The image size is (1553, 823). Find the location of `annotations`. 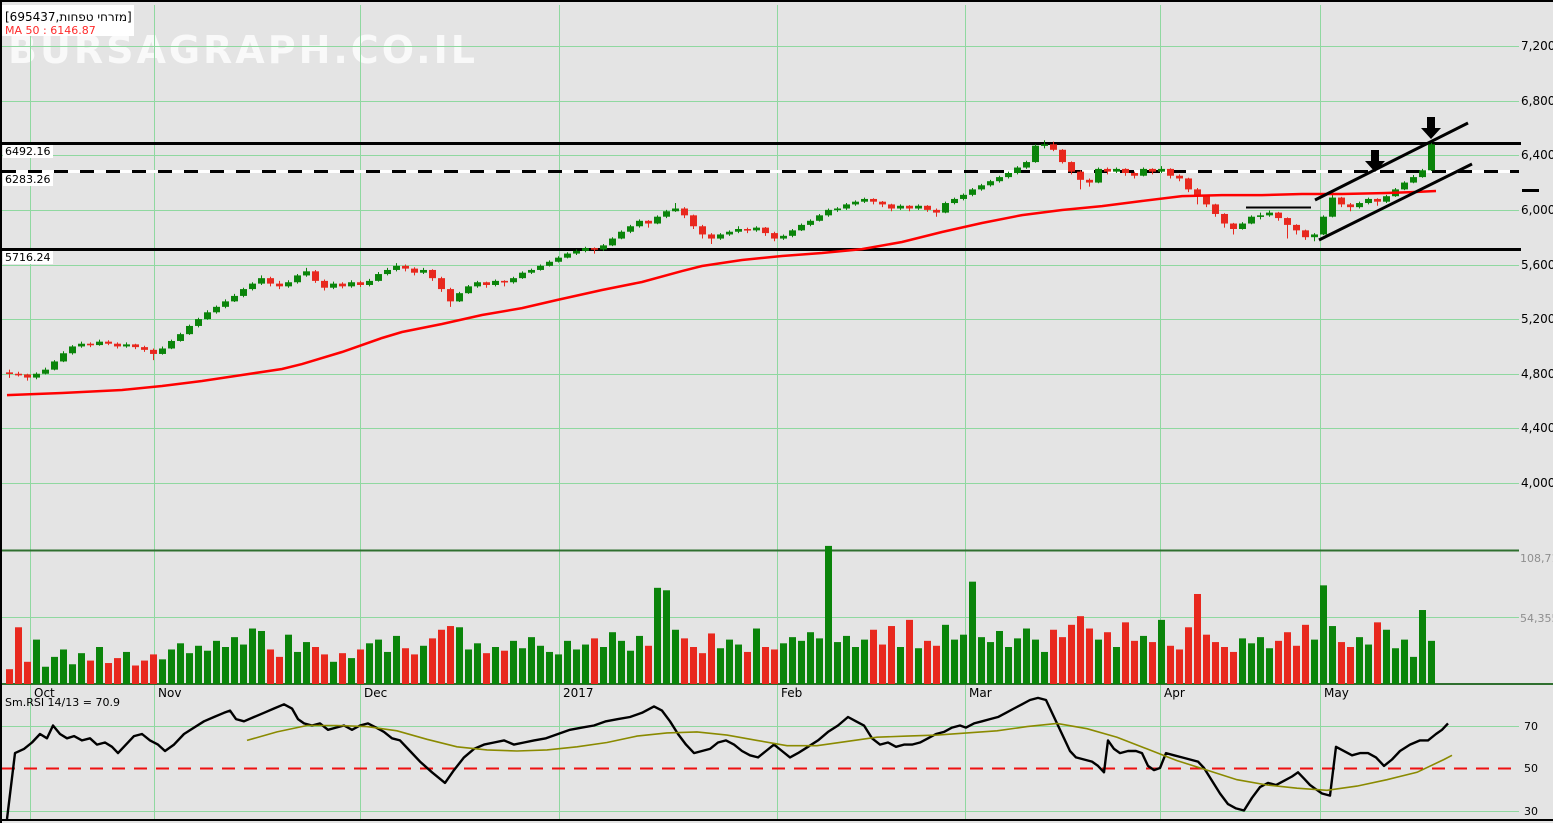

annotations is located at coordinates (1392, 179).